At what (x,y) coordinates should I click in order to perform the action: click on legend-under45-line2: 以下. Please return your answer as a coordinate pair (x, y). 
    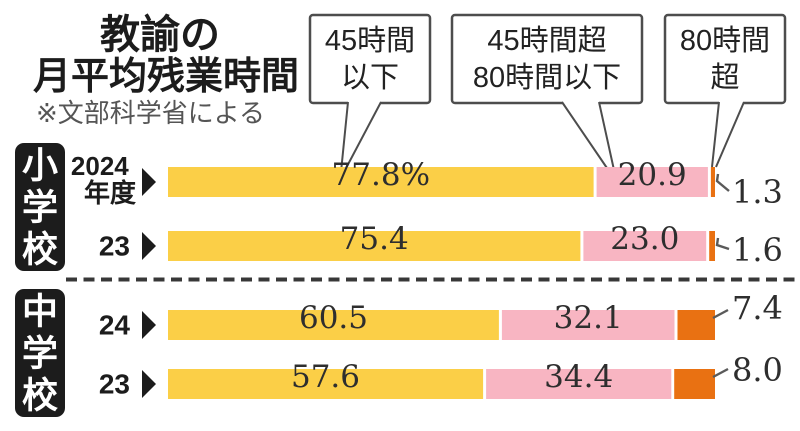
    Looking at the image, I should click on (370, 78).